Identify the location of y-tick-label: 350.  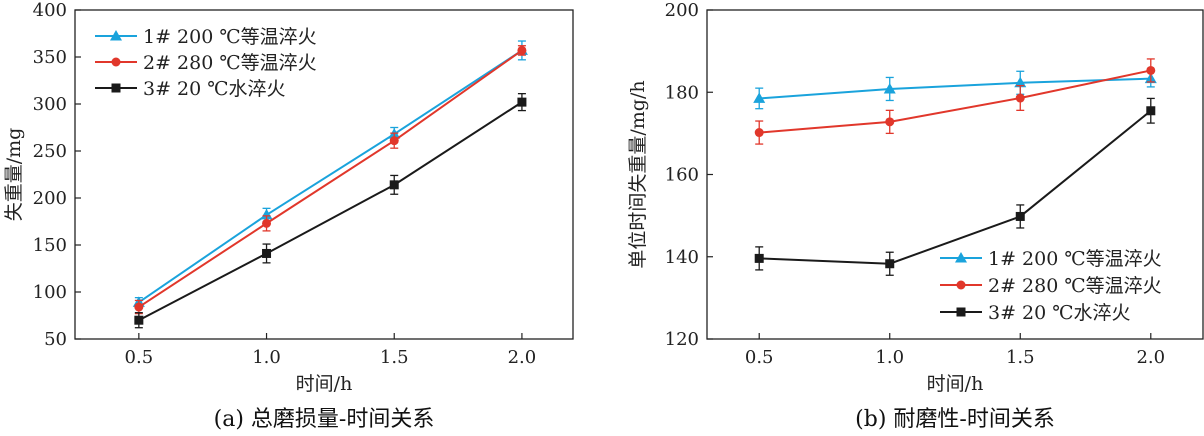
(50, 57).